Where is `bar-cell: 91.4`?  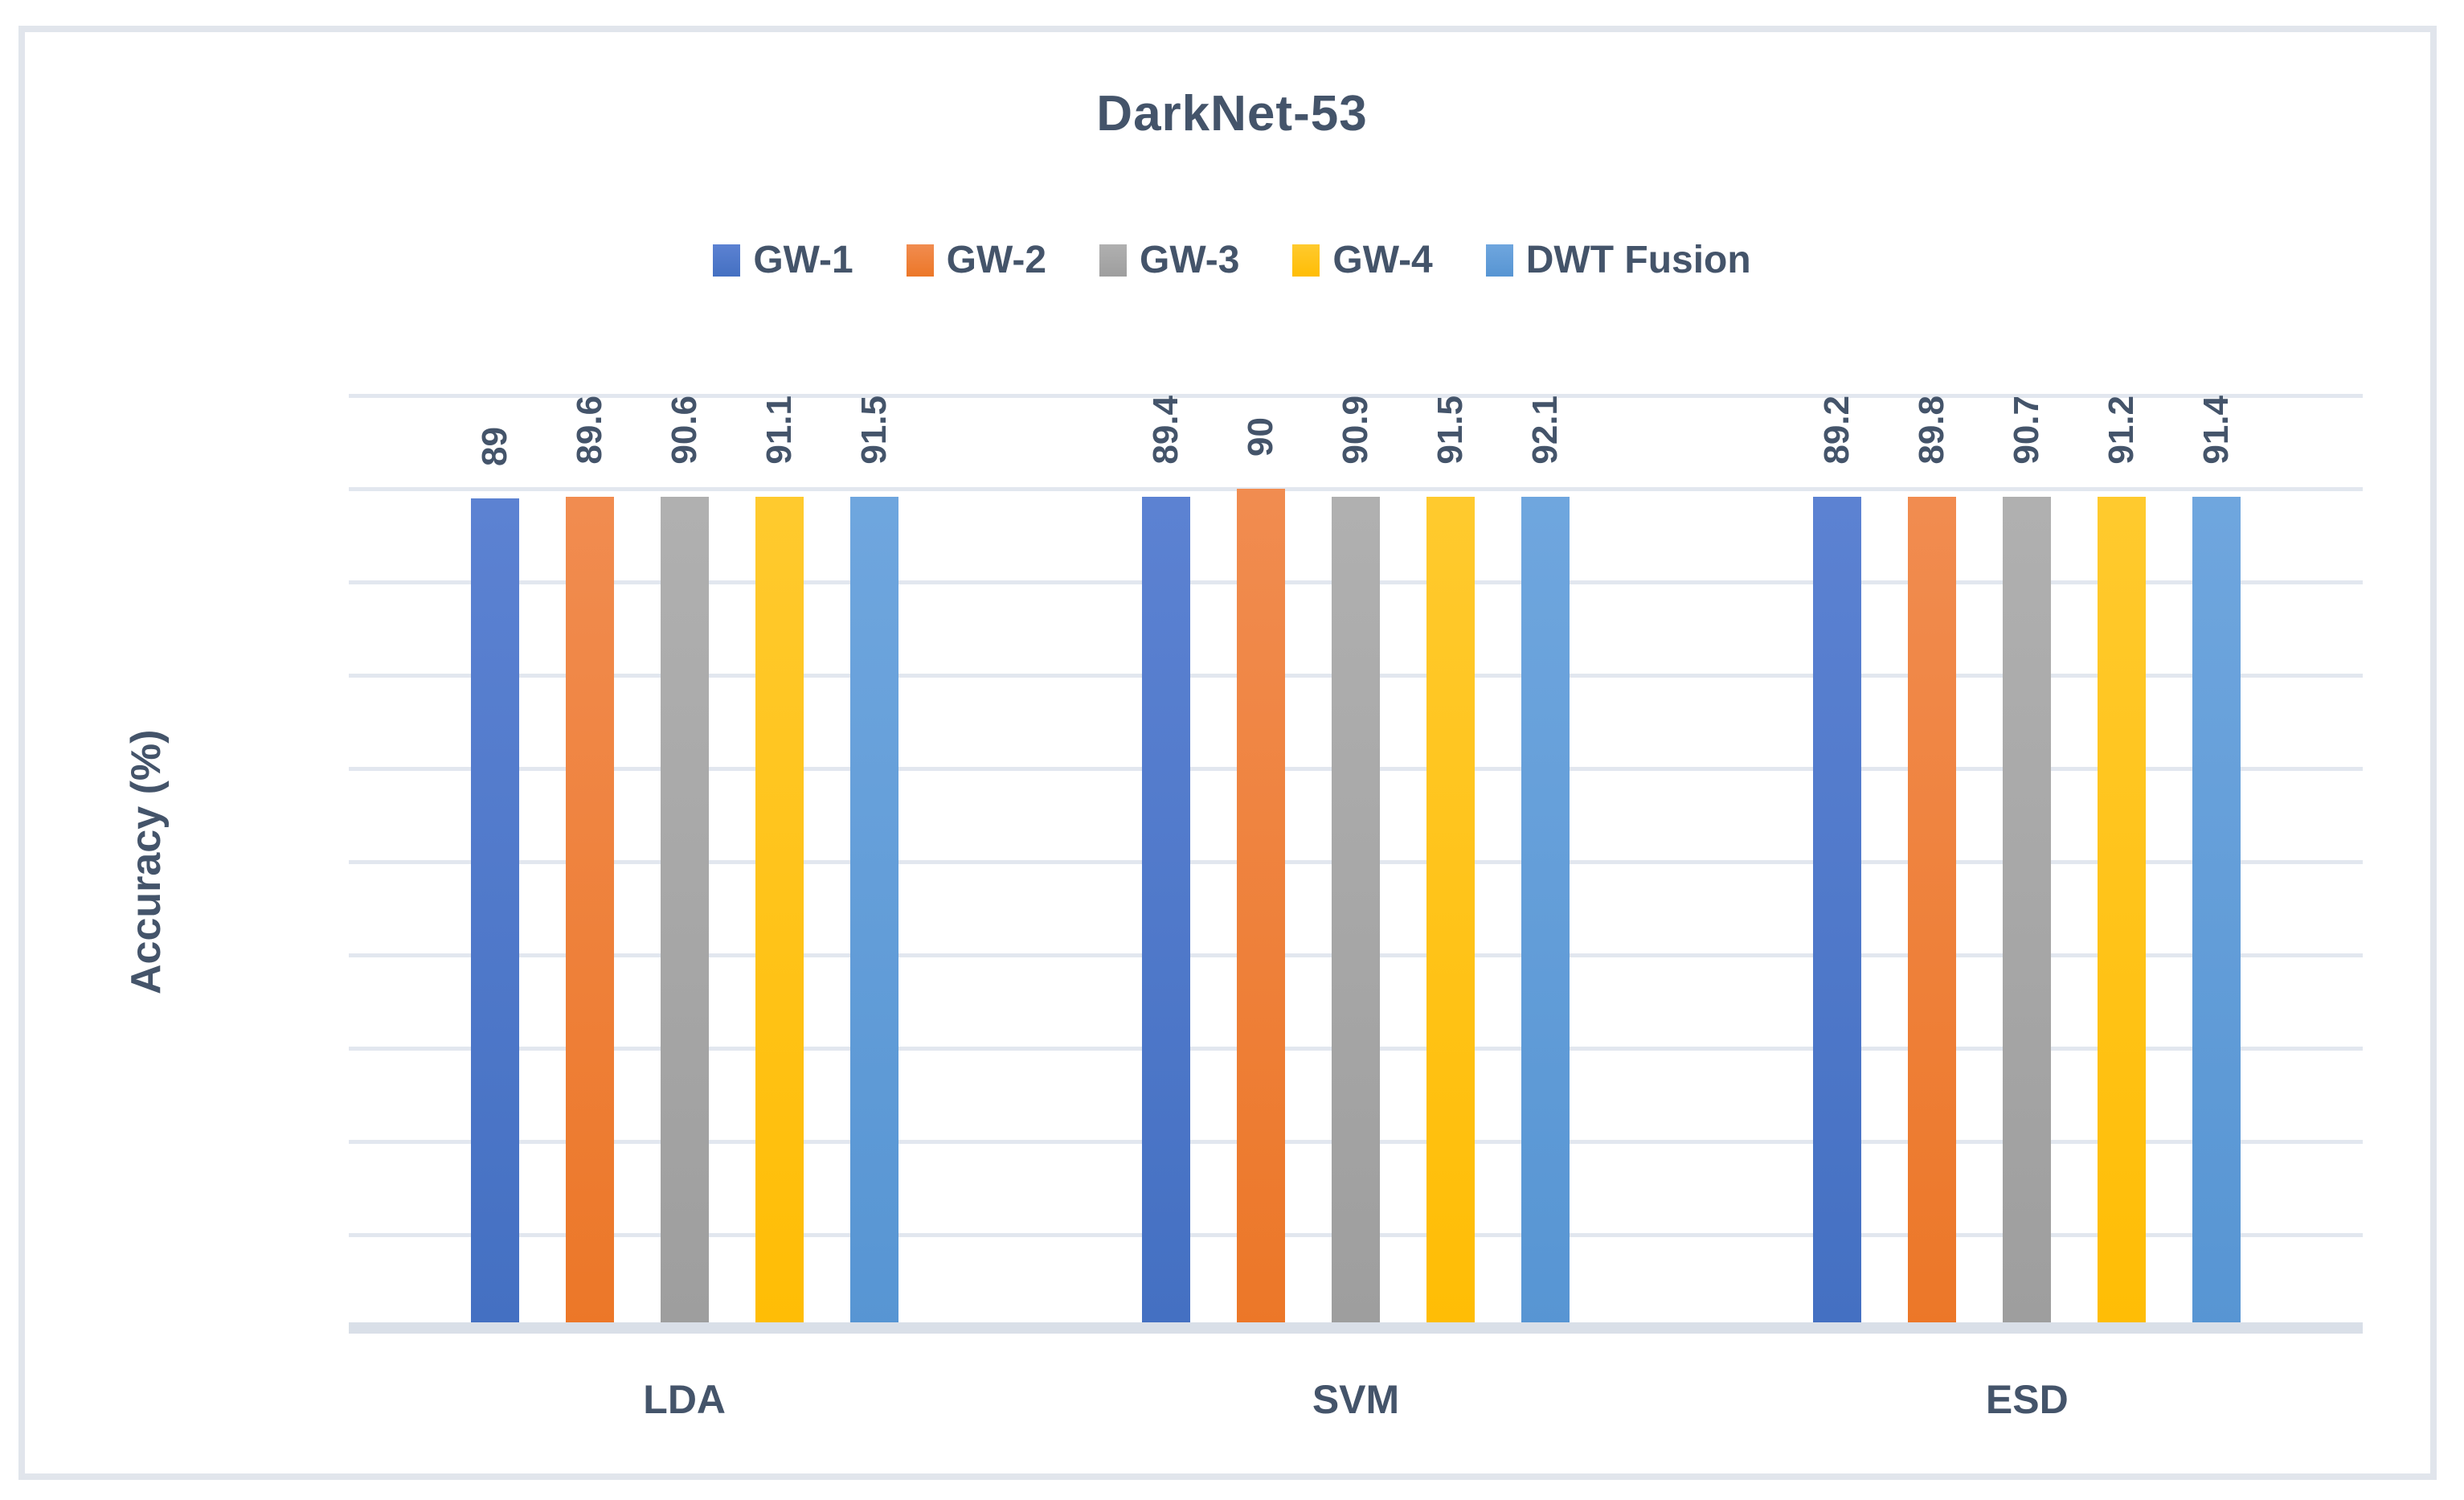 bar-cell: 91.4 is located at coordinates (2216, 861).